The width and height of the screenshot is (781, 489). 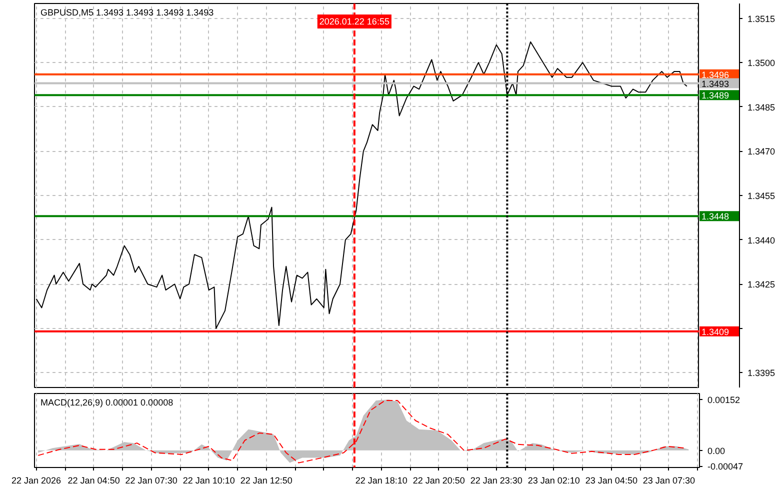 What do you see at coordinates (208, 481) in the screenshot?
I see `x-tick-label: 22 Jan 10:10` at bounding box center [208, 481].